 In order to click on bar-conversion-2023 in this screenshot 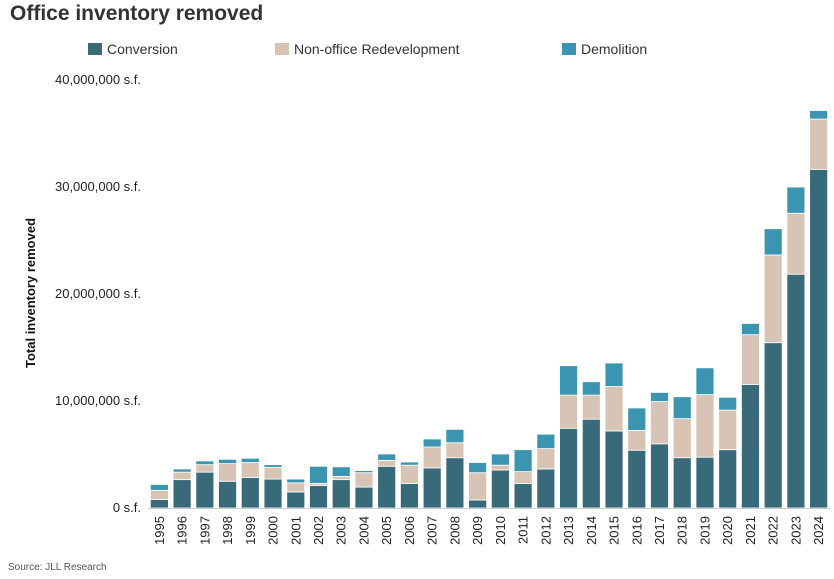, I will do `click(796, 391)`.